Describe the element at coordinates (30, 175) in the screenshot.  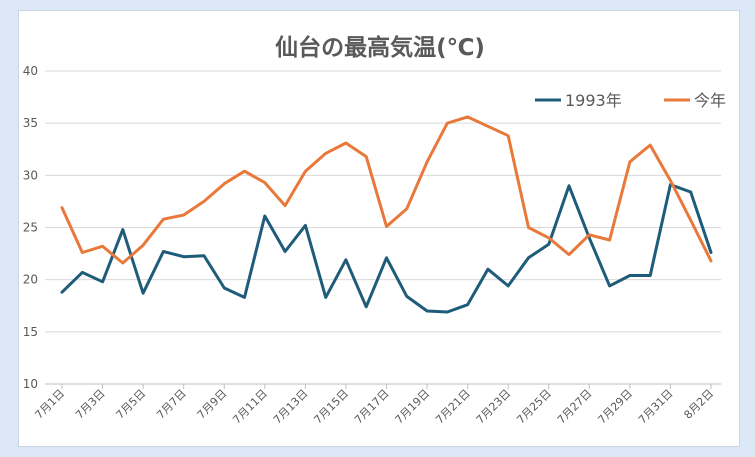
I see `y-tick-label: 30` at that location.